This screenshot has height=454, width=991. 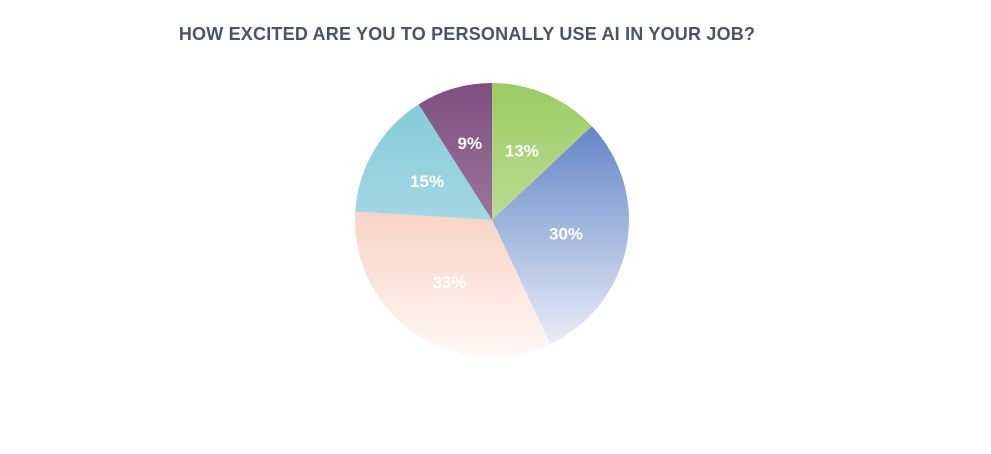 I want to click on pie-labels: 13% 30% 33% 15% 9%, so click(x=496, y=213).